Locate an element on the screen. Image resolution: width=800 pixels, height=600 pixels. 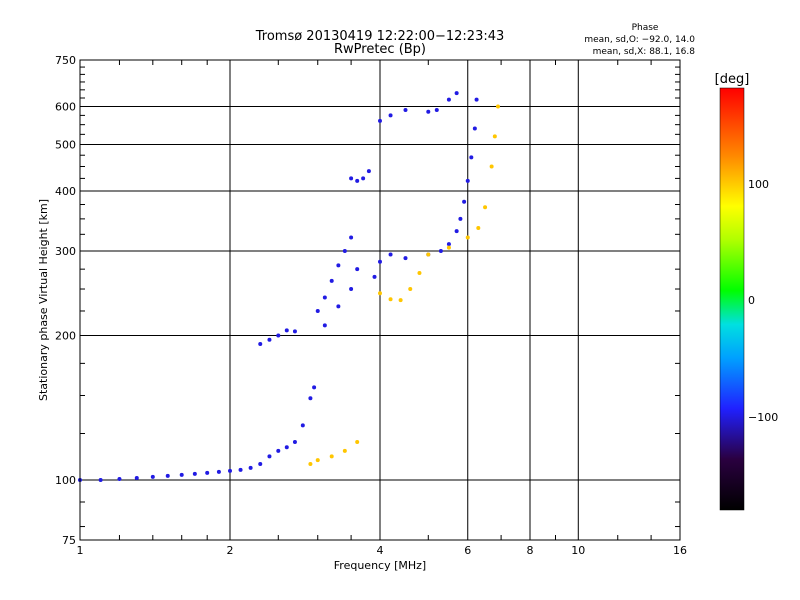
x-tick-label: 10 is located at coordinates (578, 550).